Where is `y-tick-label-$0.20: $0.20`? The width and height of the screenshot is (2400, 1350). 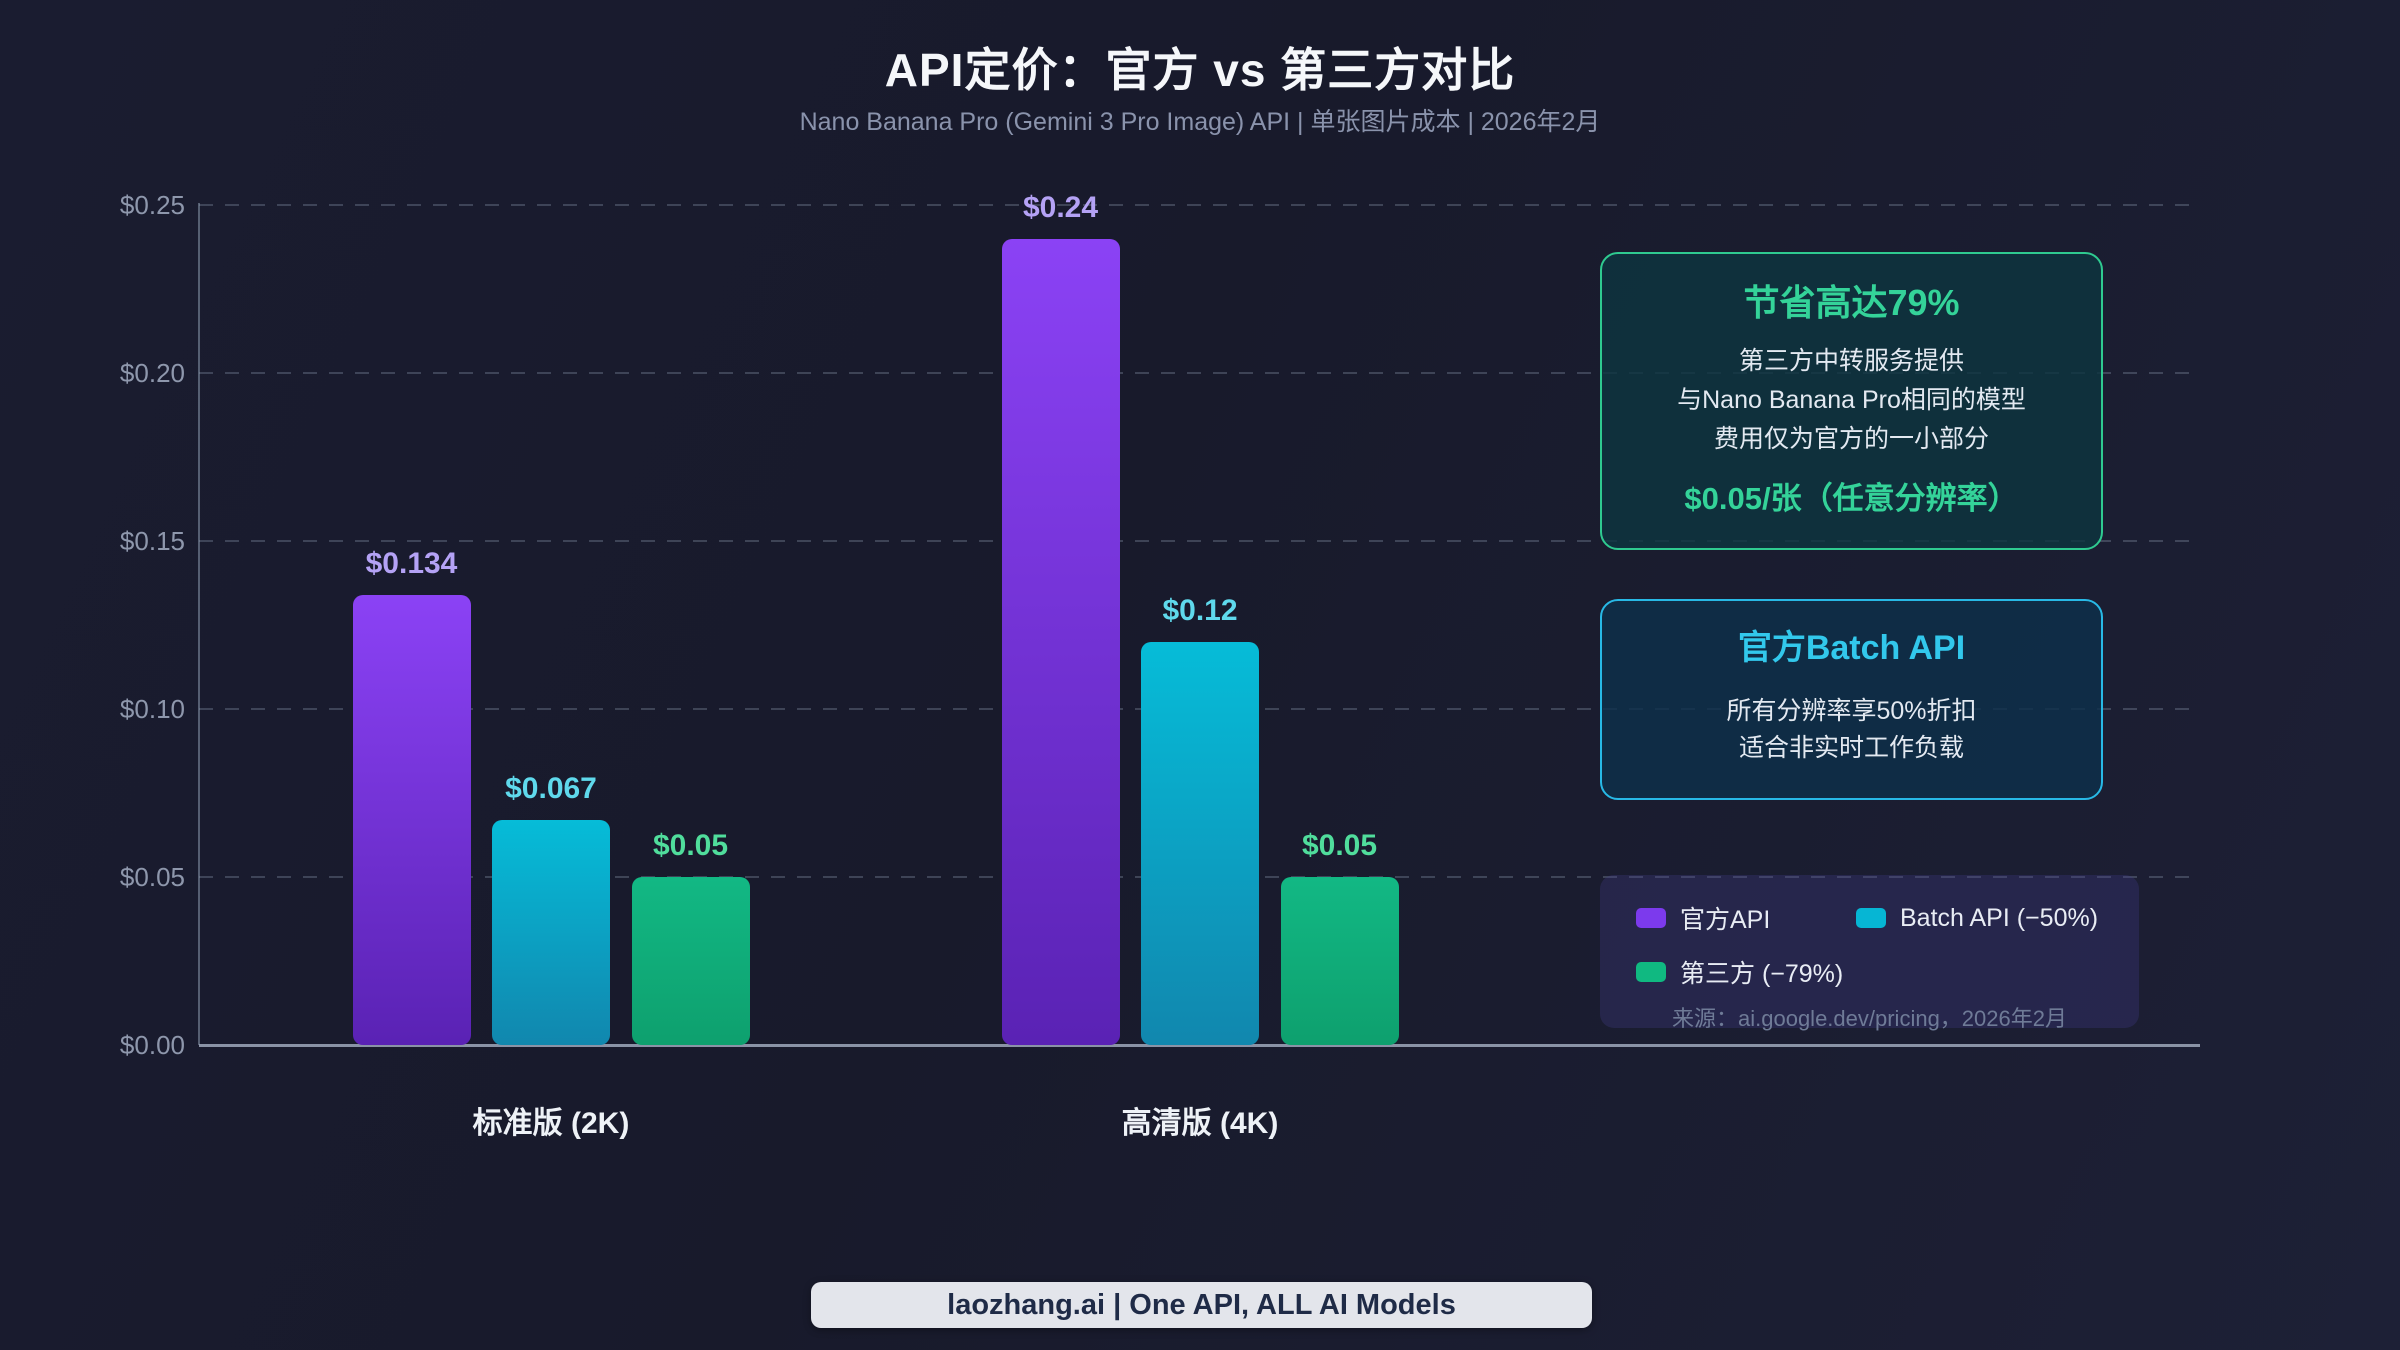 y-tick-label-$0.20: $0.20 is located at coordinates (152, 373).